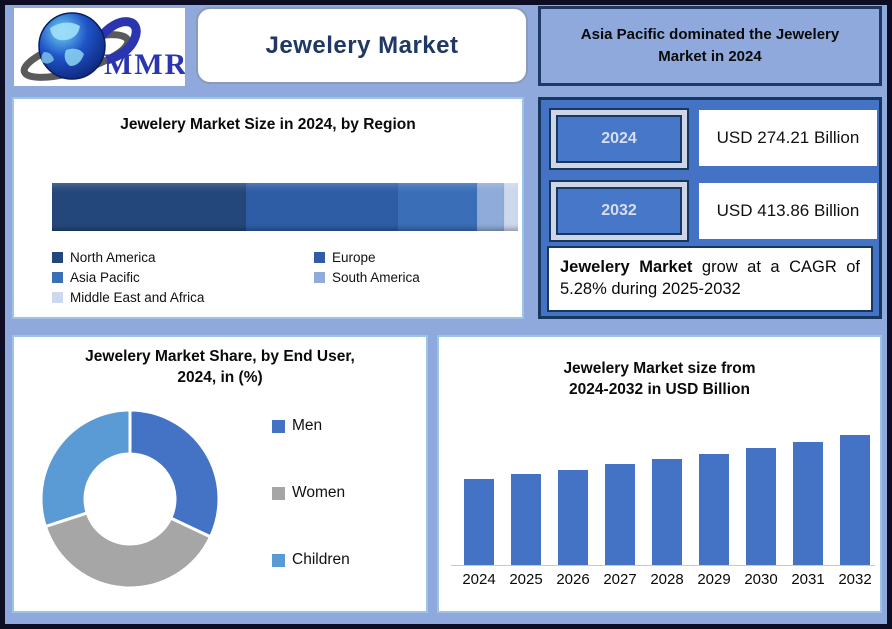 Image resolution: width=892 pixels, height=629 pixels. I want to click on legend-item-children: Children, so click(311, 560).